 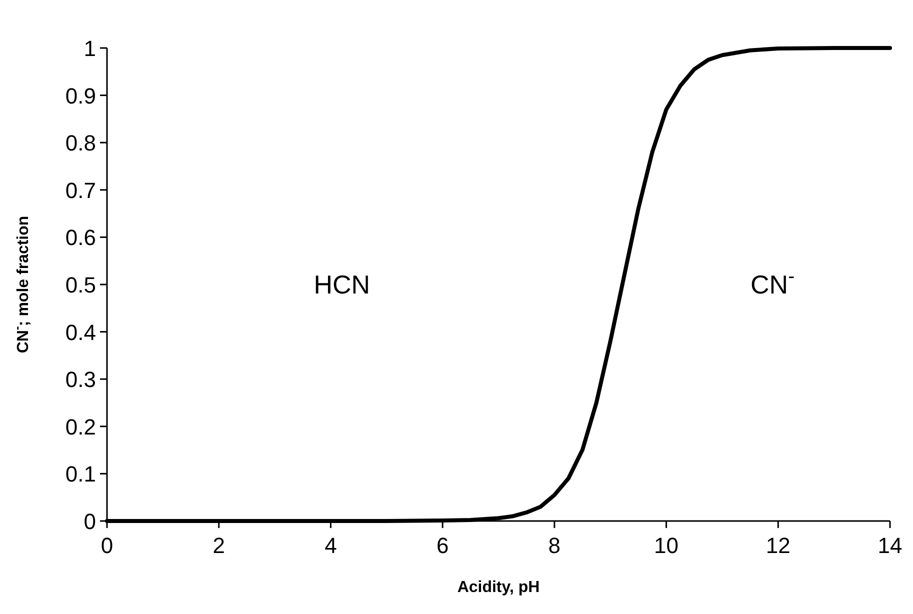 What do you see at coordinates (80, 143) in the screenshot?
I see `y-tick-label: 0.8` at bounding box center [80, 143].